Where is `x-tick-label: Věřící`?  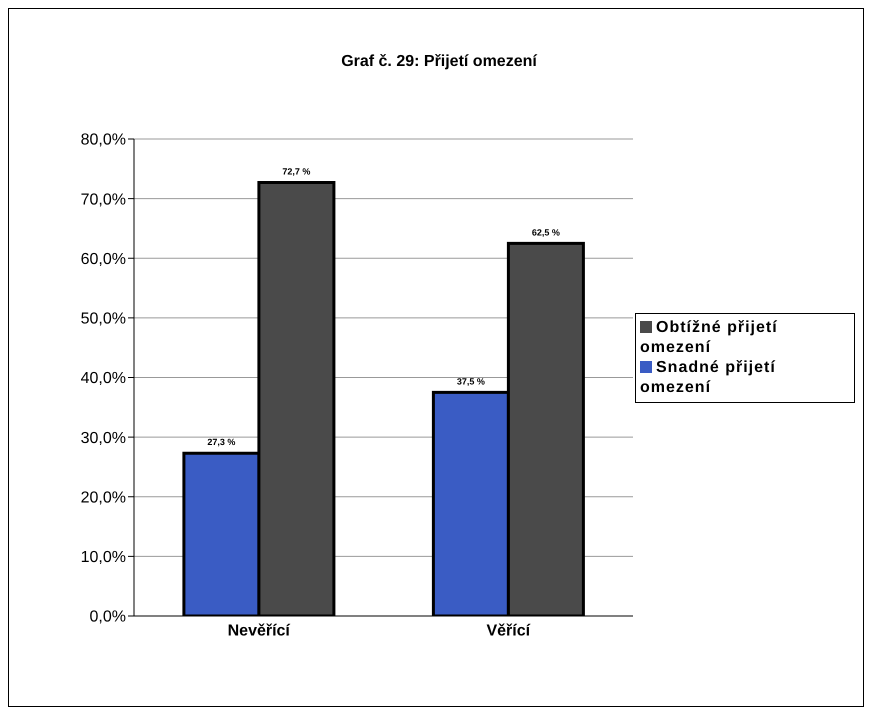 x-tick-label: Věřící is located at coordinates (508, 631).